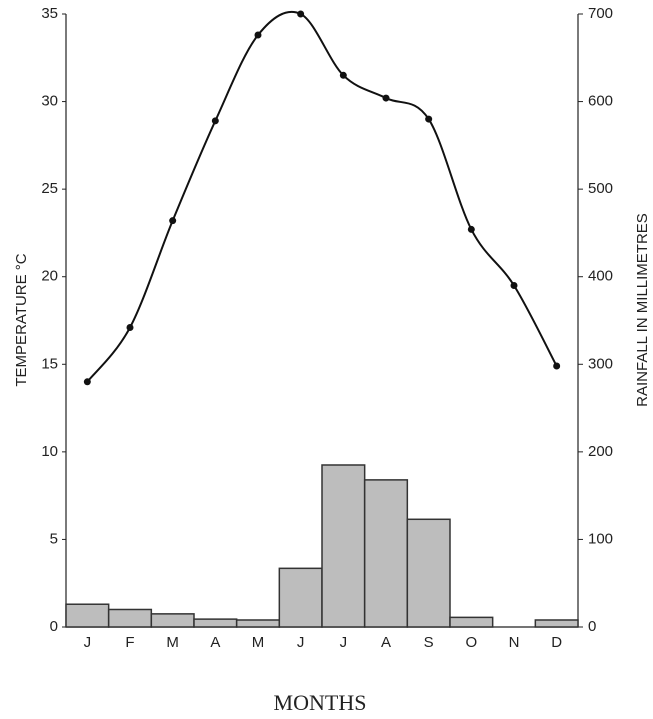  What do you see at coordinates (471, 642) in the screenshot?
I see `x-tick-label: O` at bounding box center [471, 642].